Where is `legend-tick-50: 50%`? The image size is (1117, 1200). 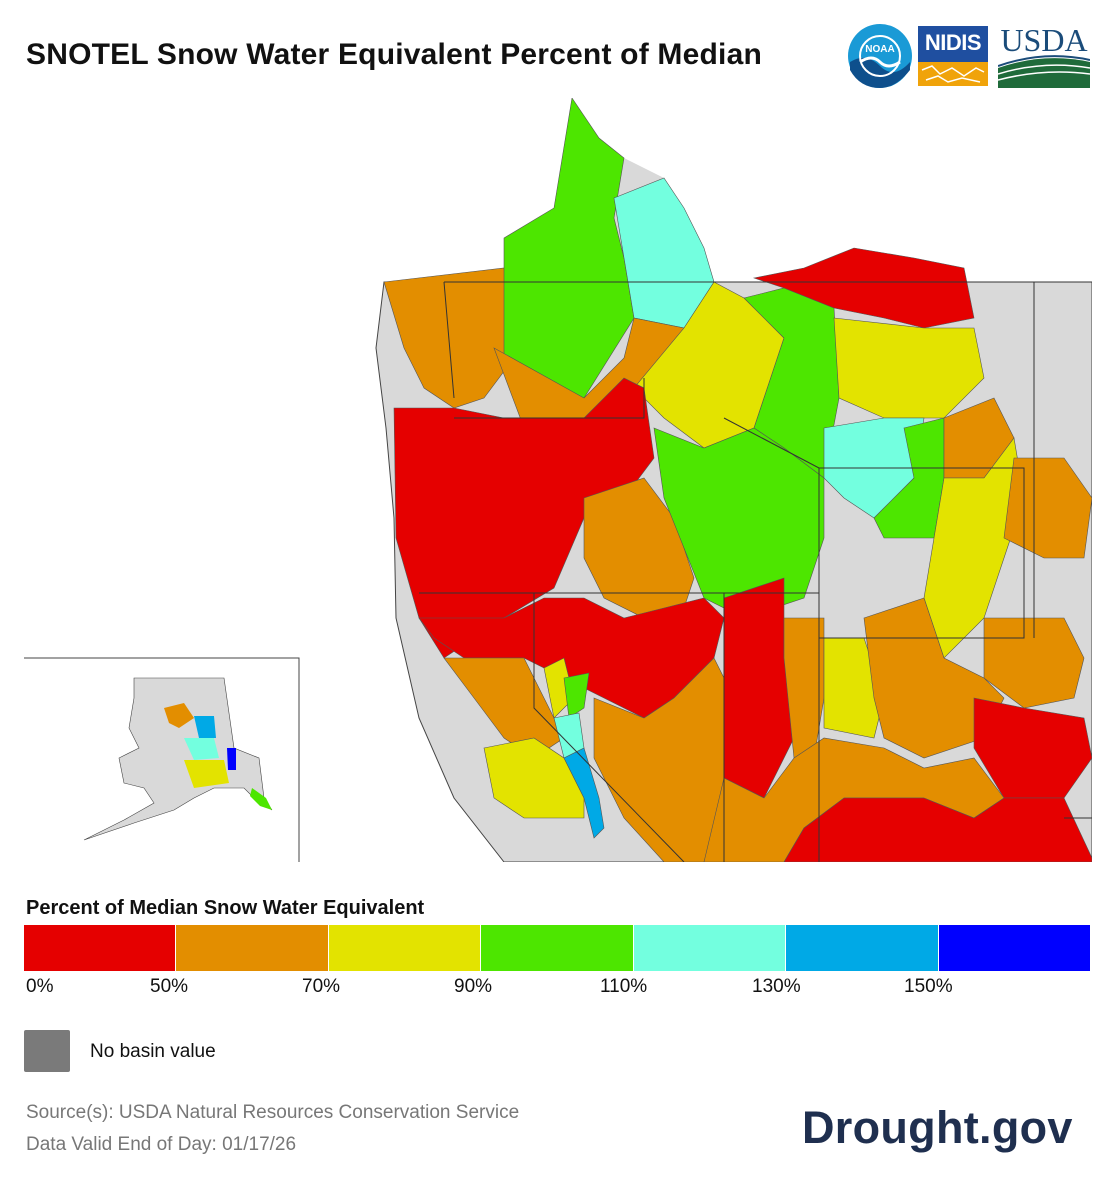 legend-tick-50: 50% is located at coordinates (169, 986).